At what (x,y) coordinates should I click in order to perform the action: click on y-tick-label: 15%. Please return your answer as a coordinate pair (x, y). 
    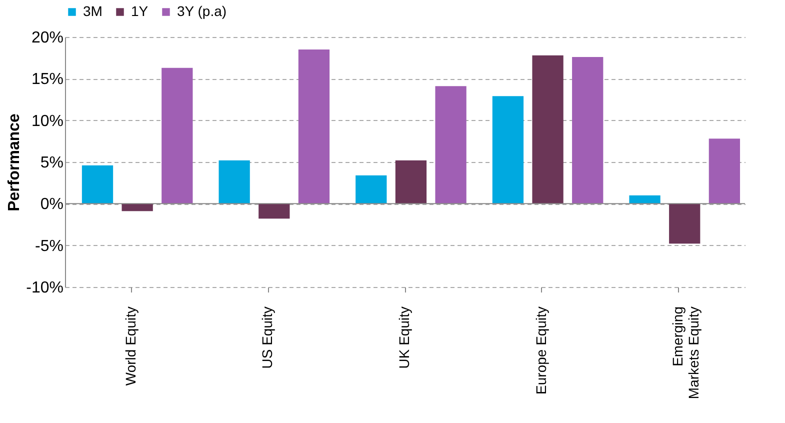
    Looking at the image, I should click on (47, 79).